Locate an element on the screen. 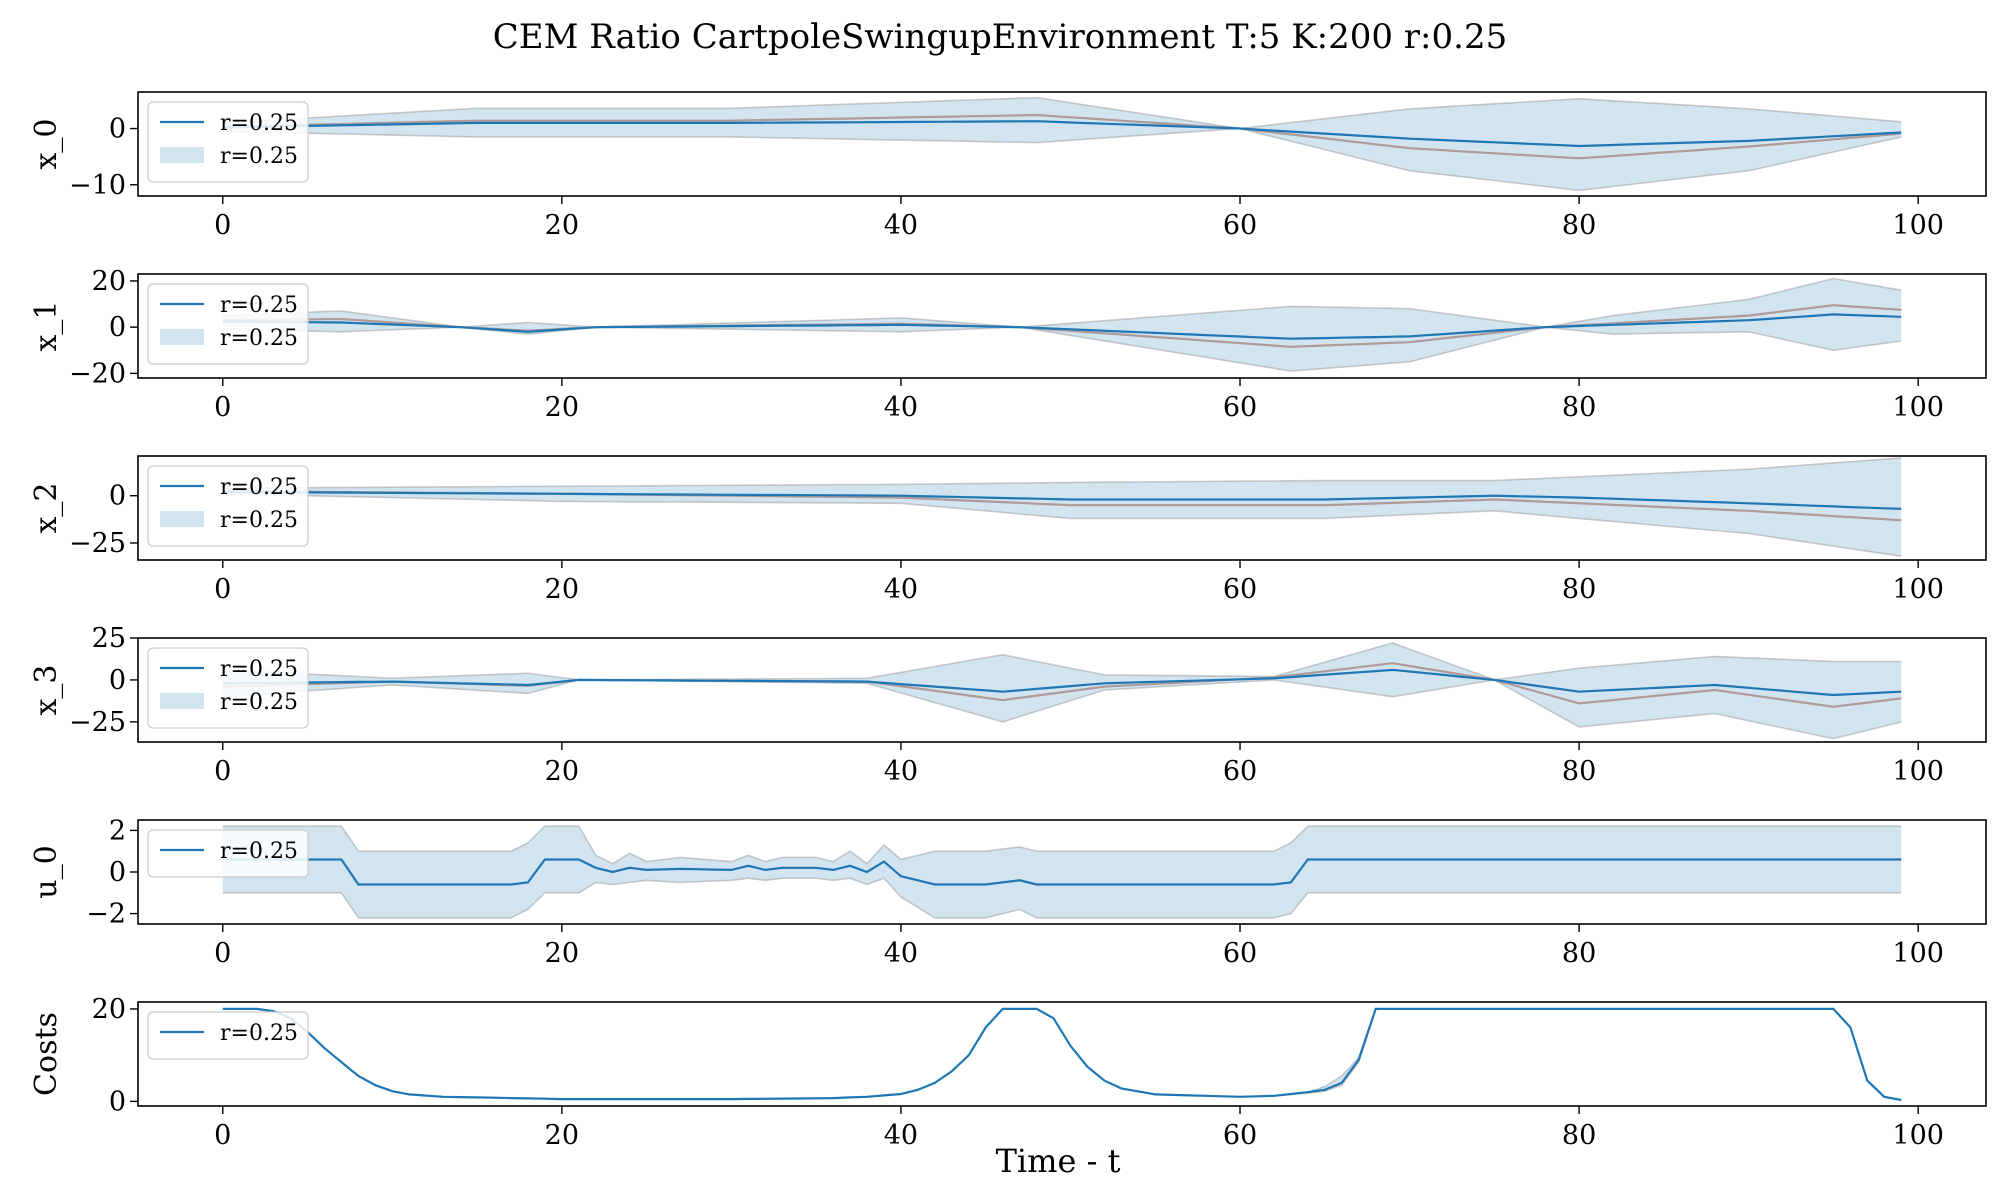 Image resolution: width=2000 pixels, height=1200 pixels. y-axis-label: x_1 is located at coordinates (46, 325).